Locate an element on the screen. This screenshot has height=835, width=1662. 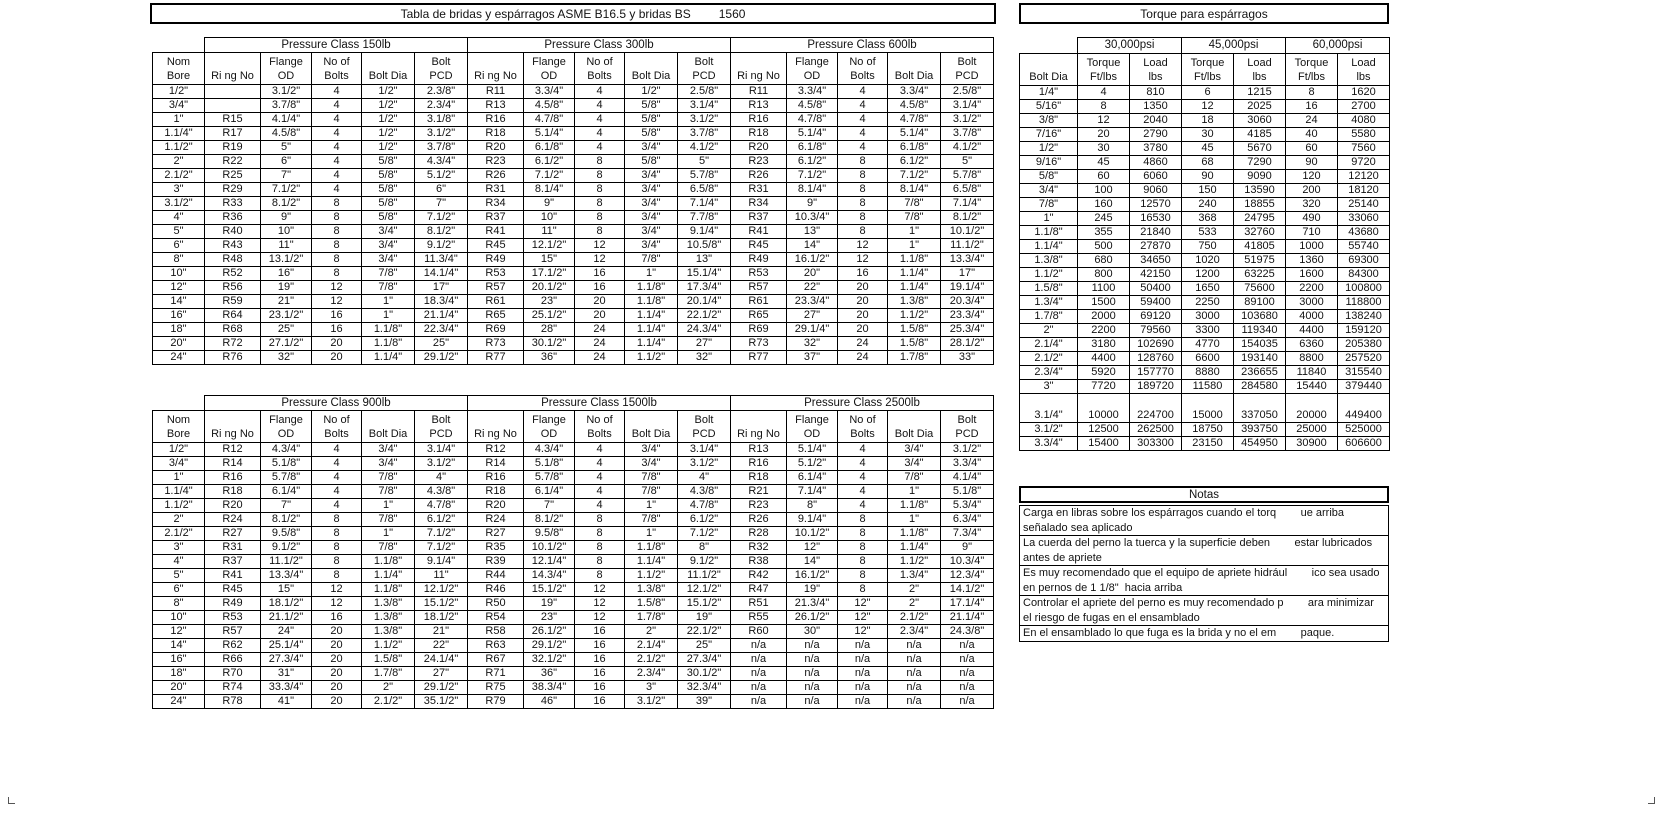
table-row: 1/2" 30 3780 45 5670 60 7560 is located at coordinates (1204, 148).